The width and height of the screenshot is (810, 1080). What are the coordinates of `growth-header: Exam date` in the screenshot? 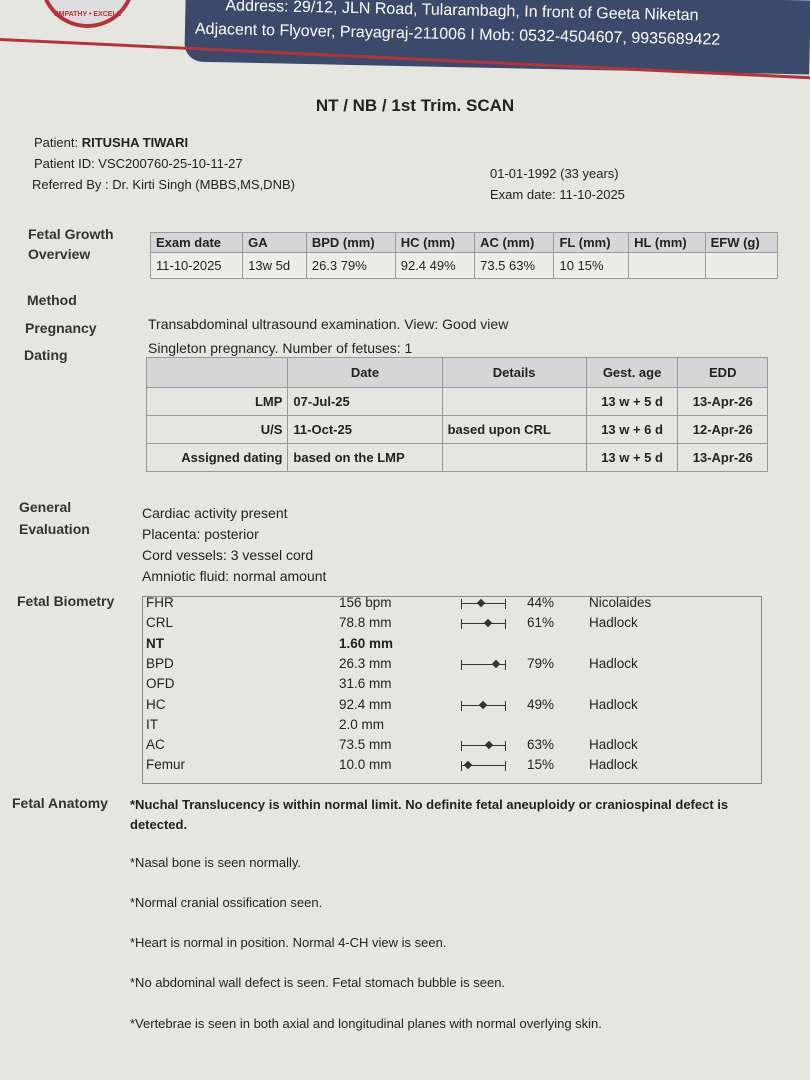 It's located at (196, 242).